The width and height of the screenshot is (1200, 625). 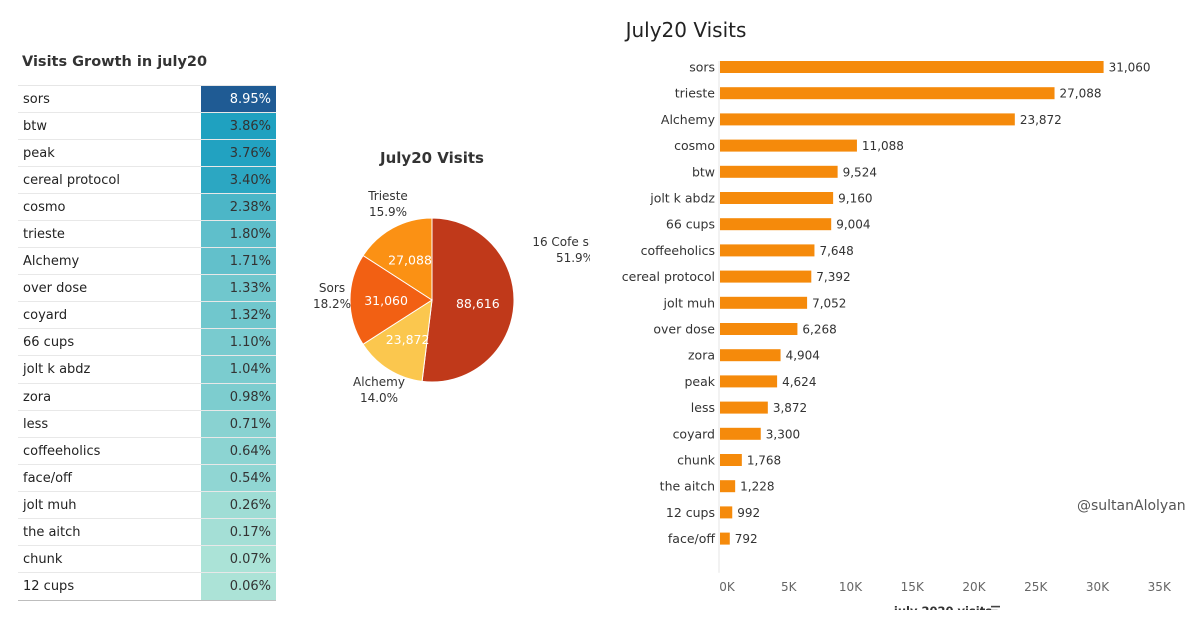 I want to click on growth-value-cell: 3.86%, so click(x=238, y=126).